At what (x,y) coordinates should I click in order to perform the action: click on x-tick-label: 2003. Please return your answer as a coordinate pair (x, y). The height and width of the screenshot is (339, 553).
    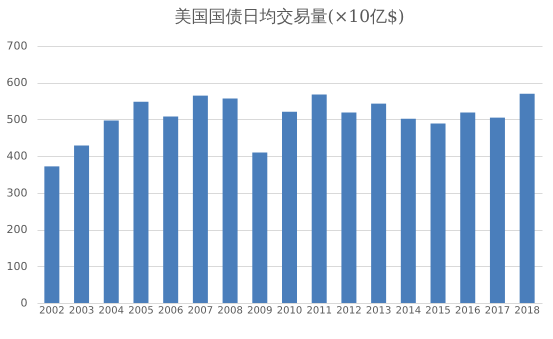
    Looking at the image, I should click on (81, 311).